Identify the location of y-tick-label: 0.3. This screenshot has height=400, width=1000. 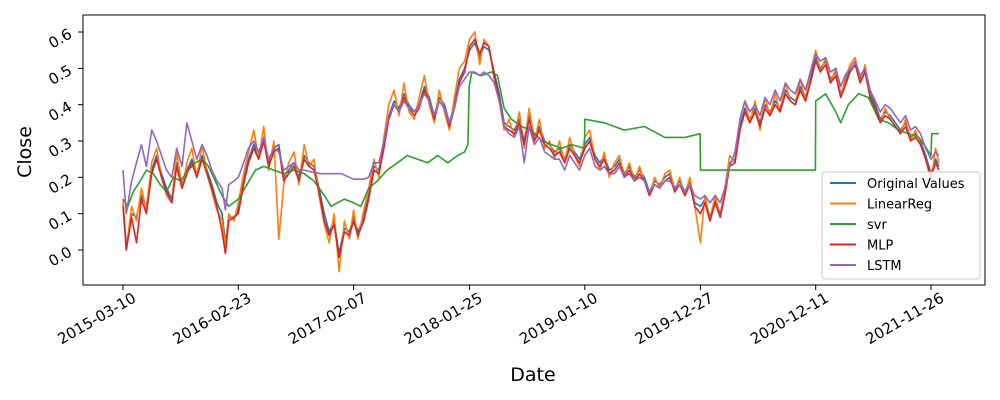
(60, 148).